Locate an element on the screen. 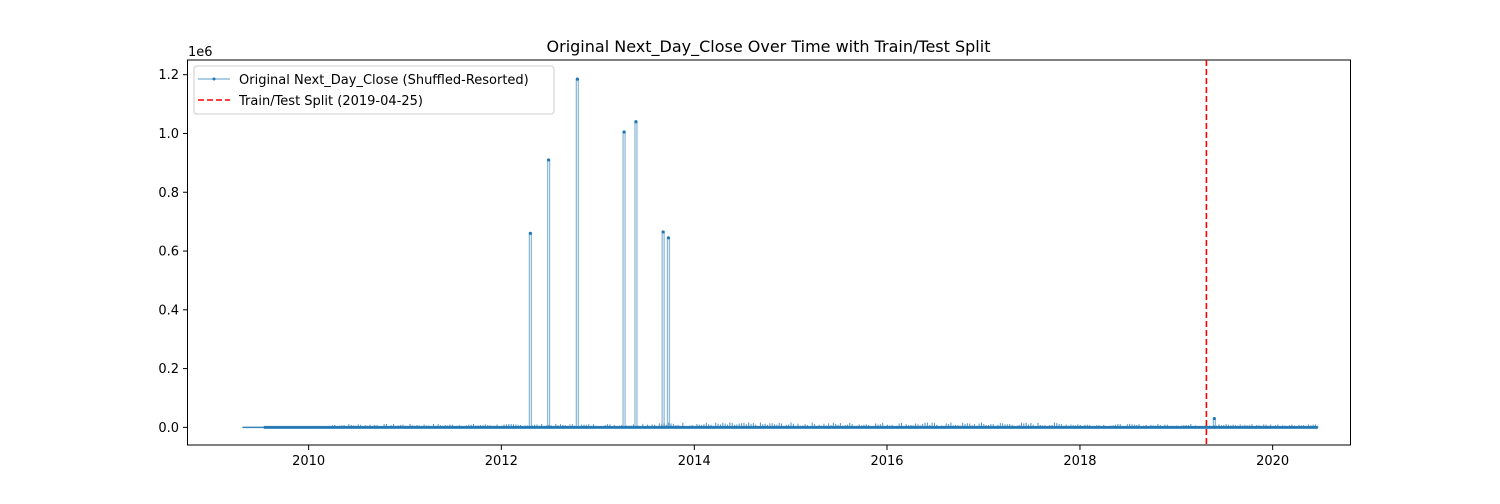 The height and width of the screenshot is (504, 1500). x-tick-label: 2010 is located at coordinates (308, 461).